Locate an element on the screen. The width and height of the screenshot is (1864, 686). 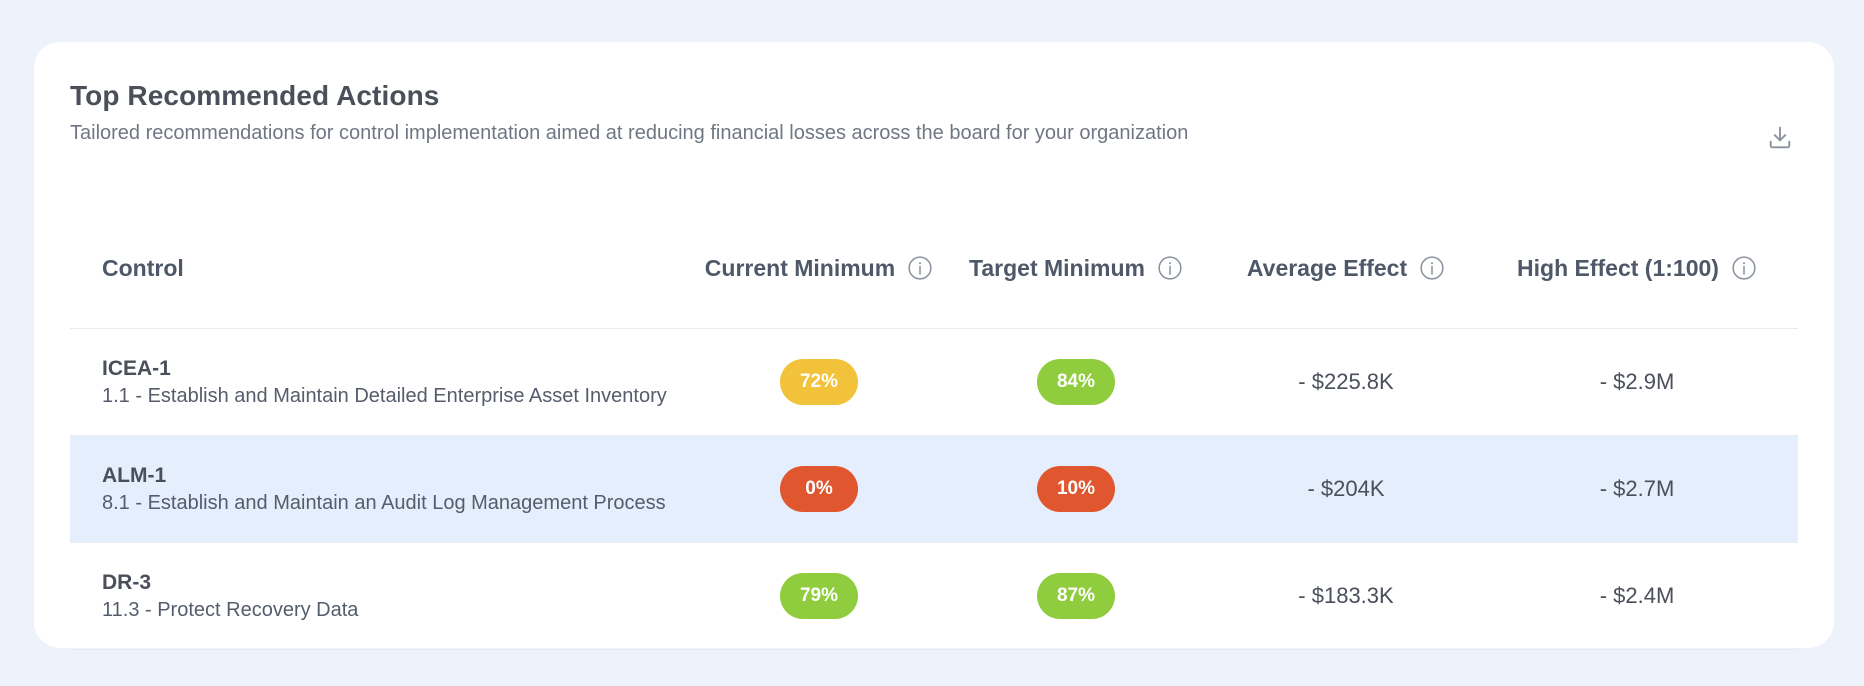
column-header-current-minimum: Current Minimum is located at coordinates (819, 268).